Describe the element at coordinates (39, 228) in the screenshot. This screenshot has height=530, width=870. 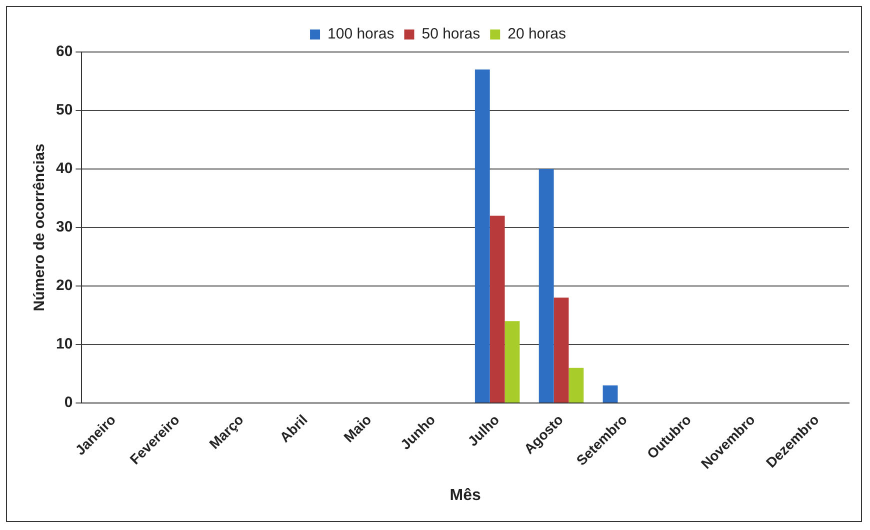
I see `y-axis-title: Número de ocorrências` at that location.